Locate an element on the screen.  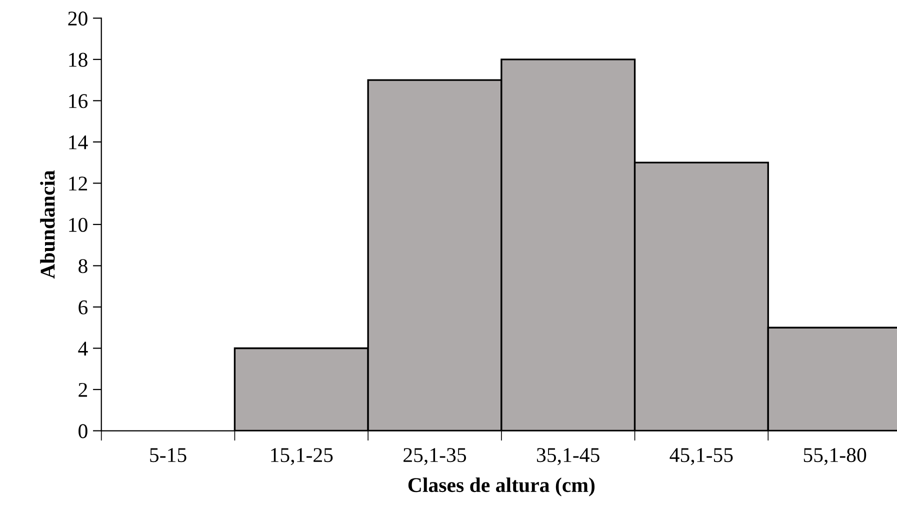
x-tick-label: 45,1-55 is located at coordinates (701, 457).